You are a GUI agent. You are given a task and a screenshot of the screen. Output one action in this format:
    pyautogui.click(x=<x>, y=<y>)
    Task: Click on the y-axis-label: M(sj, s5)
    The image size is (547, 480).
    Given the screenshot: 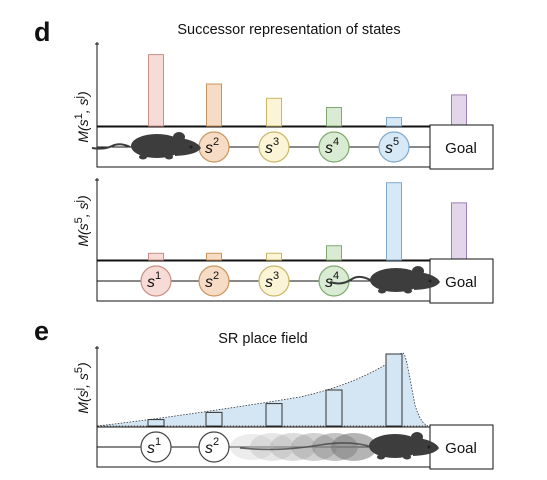 What is the action you would take?
    pyautogui.click(x=82, y=387)
    